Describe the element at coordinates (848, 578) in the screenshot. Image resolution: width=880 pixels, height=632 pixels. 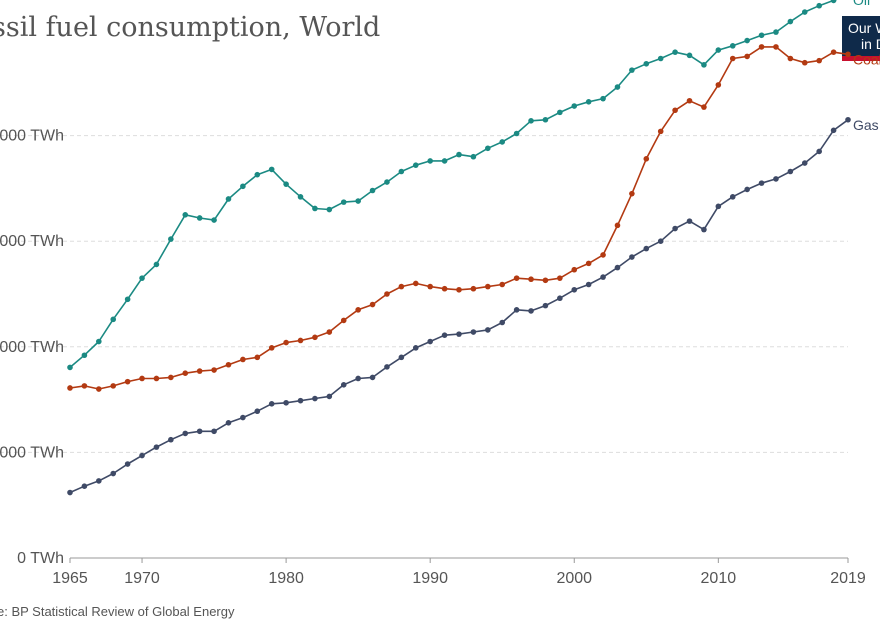
I see `x-tick-label: 2019` at that location.